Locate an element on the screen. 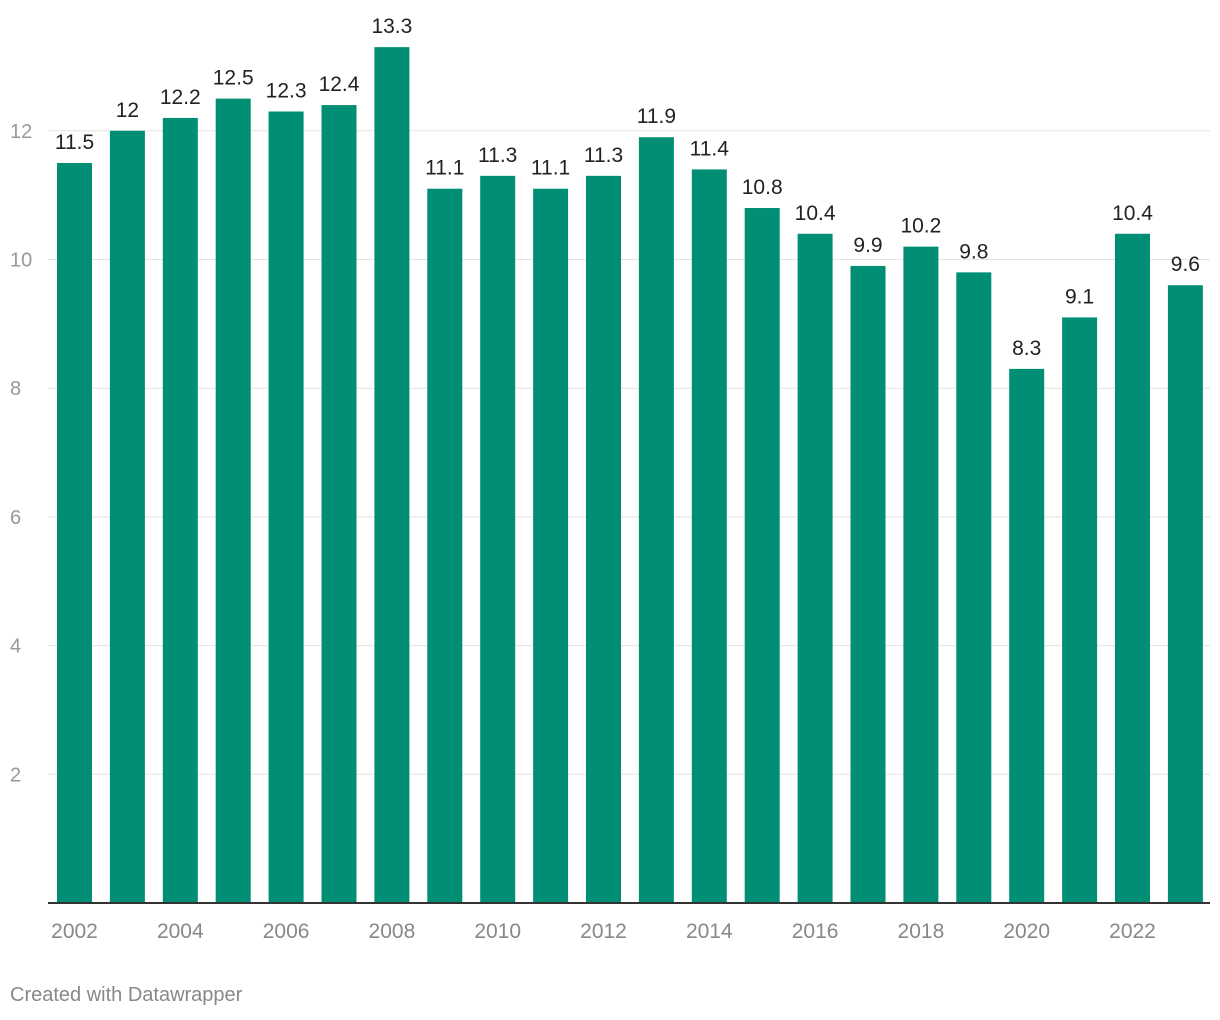 This screenshot has width=1220, height=1020. x-tick-label: 2012 is located at coordinates (603, 931).